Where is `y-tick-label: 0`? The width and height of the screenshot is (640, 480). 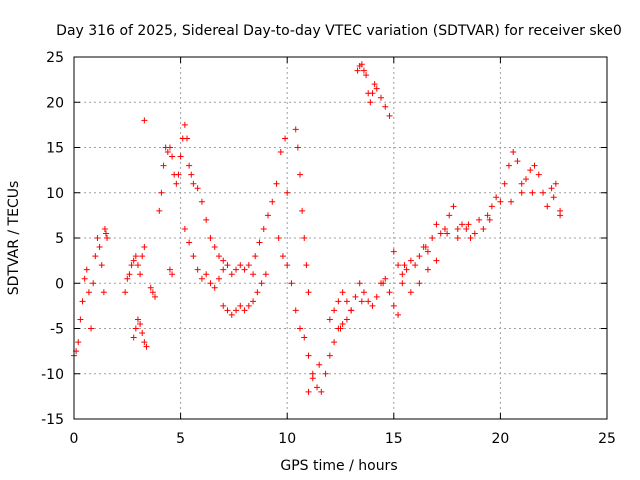
y-tick-label: 0 is located at coordinates (59, 284).